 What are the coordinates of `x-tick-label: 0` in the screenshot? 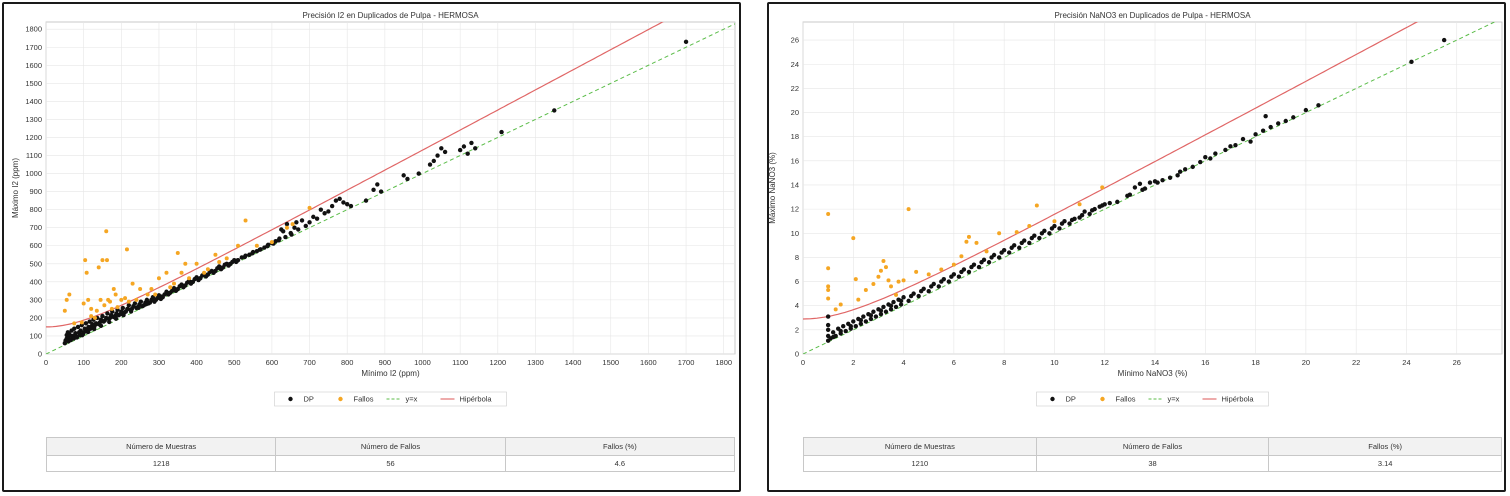 It's located at (46, 362).